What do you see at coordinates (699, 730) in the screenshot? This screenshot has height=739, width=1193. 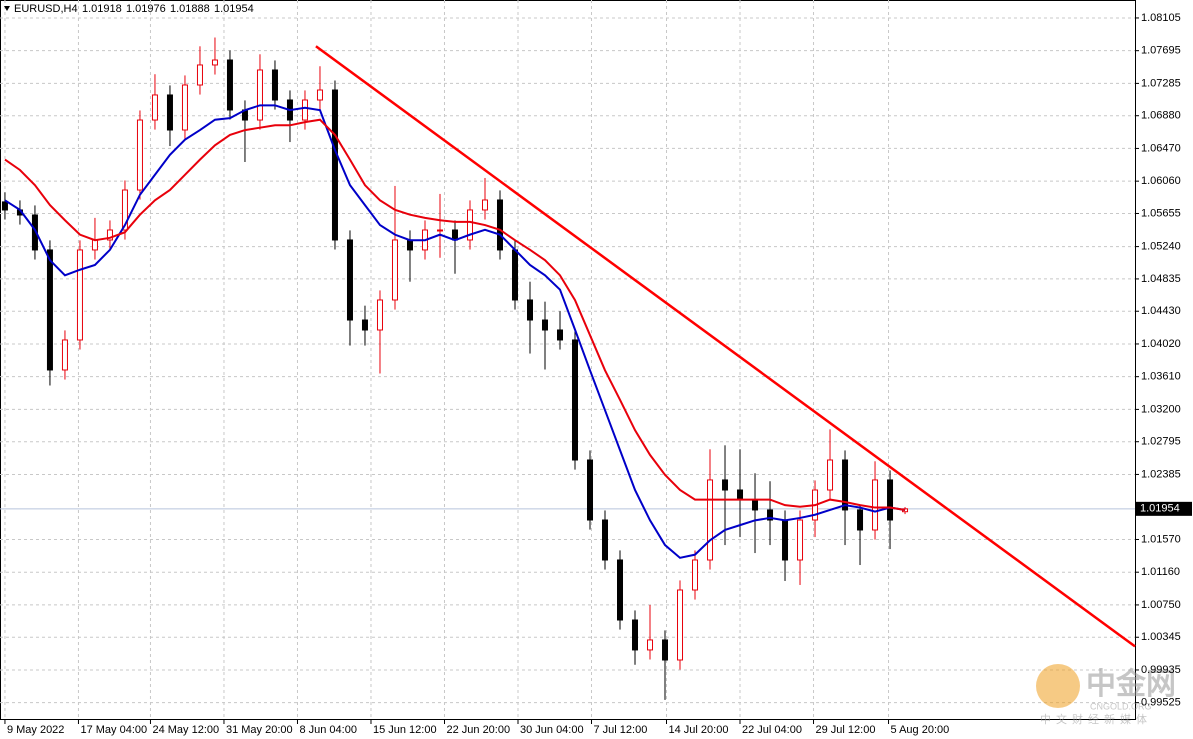 I see `x-tick-label: 14 Jul 20:00` at bounding box center [699, 730].